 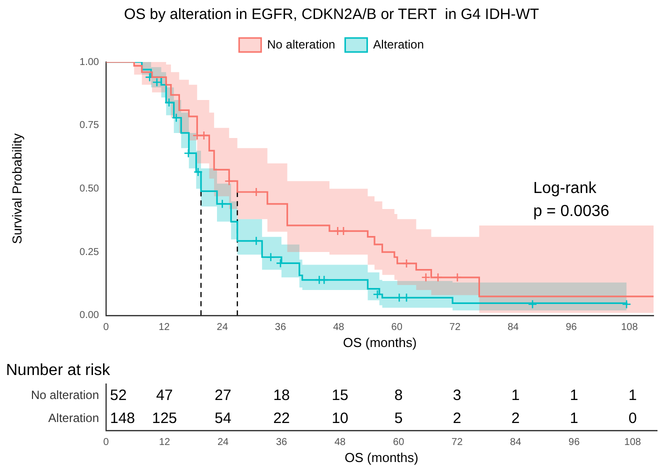 I want to click on data-label: 125, so click(x=165, y=418).